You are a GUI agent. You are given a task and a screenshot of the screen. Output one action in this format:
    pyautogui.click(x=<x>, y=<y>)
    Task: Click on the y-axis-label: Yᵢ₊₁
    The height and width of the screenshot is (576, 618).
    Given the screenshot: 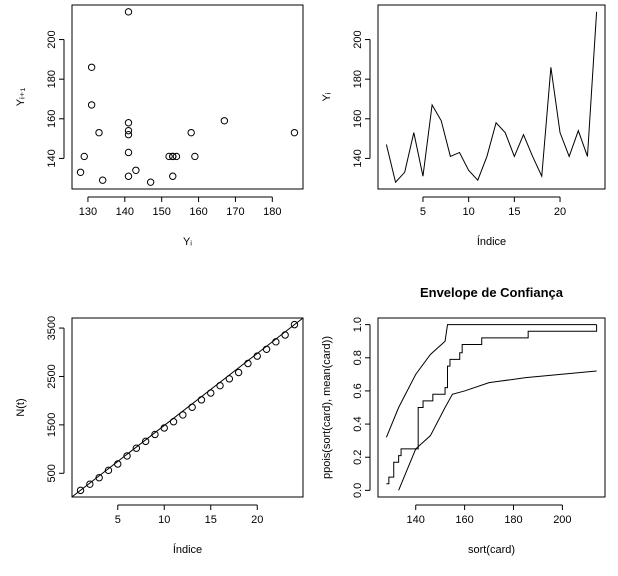 What is the action you would take?
    pyautogui.click(x=21, y=96)
    